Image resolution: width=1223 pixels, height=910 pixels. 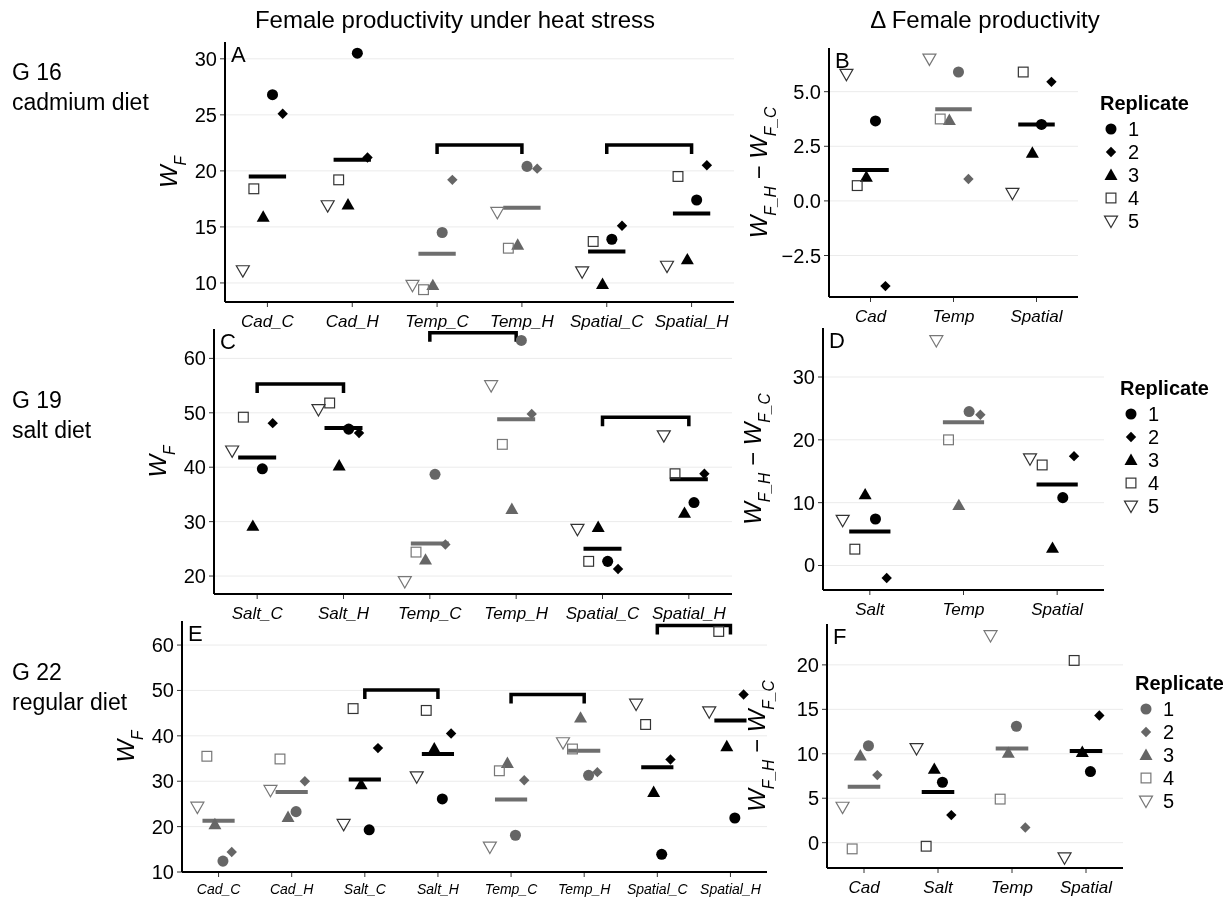 What do you see at coordinates (807, 146) in the screenshot?
I see `y-tick-label: 2.5` at bounding box center [807, 146].